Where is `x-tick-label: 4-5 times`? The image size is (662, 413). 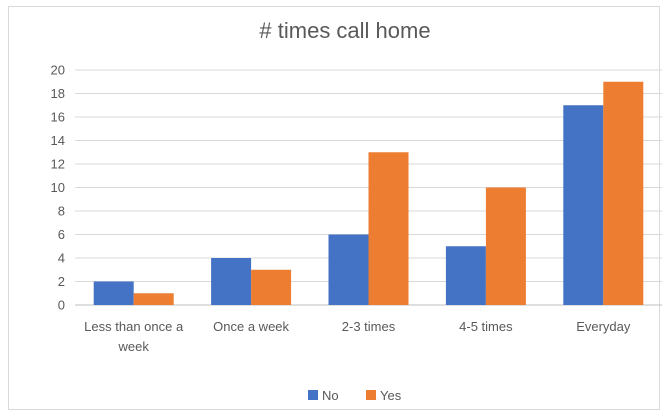 x-tick-label: 4-5 times is located at coordinates (486, 326).